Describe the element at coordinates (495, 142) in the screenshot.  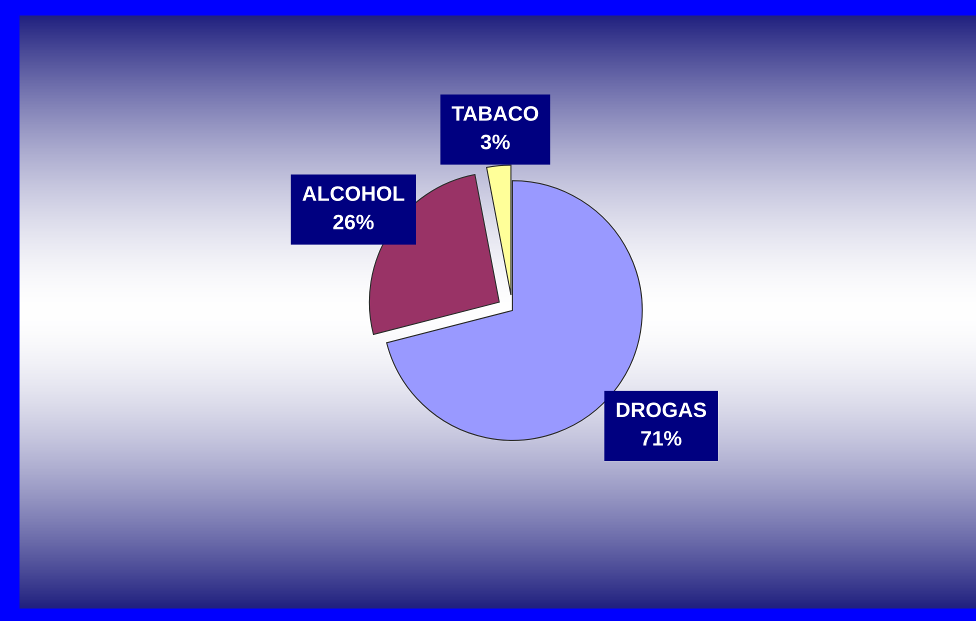
I see `data-label: 3%` at that location.